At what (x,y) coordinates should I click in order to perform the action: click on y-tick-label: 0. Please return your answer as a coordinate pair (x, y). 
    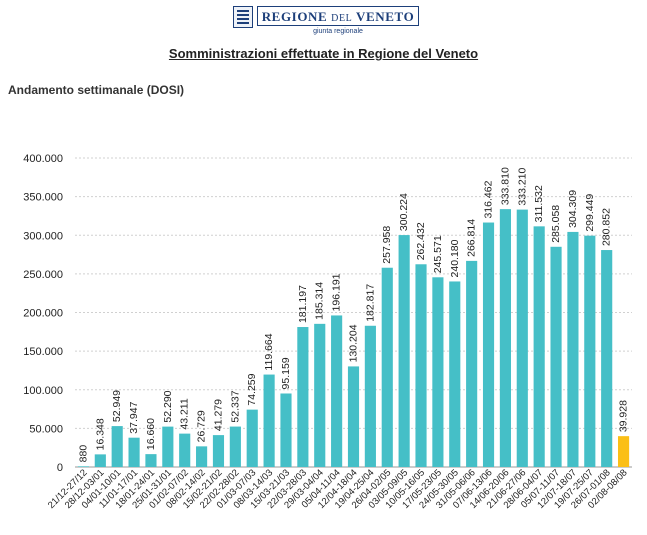
    Looking at the image, I should click on (60, 468).